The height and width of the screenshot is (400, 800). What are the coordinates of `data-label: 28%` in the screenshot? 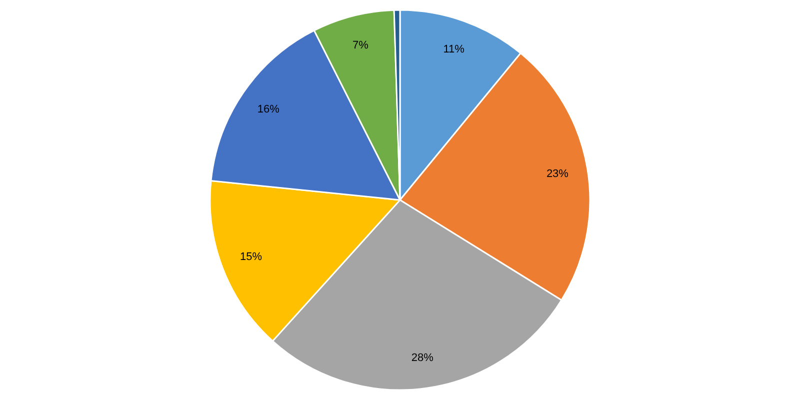 It's located at (422, 358).